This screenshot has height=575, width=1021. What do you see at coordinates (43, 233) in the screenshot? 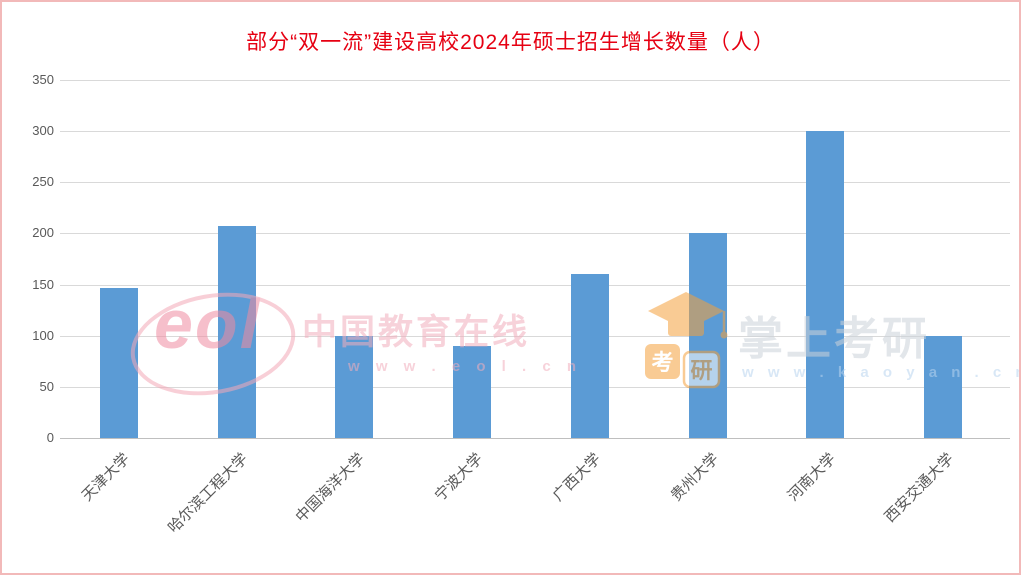
I see `y-axis-tick-label-200: 200` at bounding box center [43, 233].